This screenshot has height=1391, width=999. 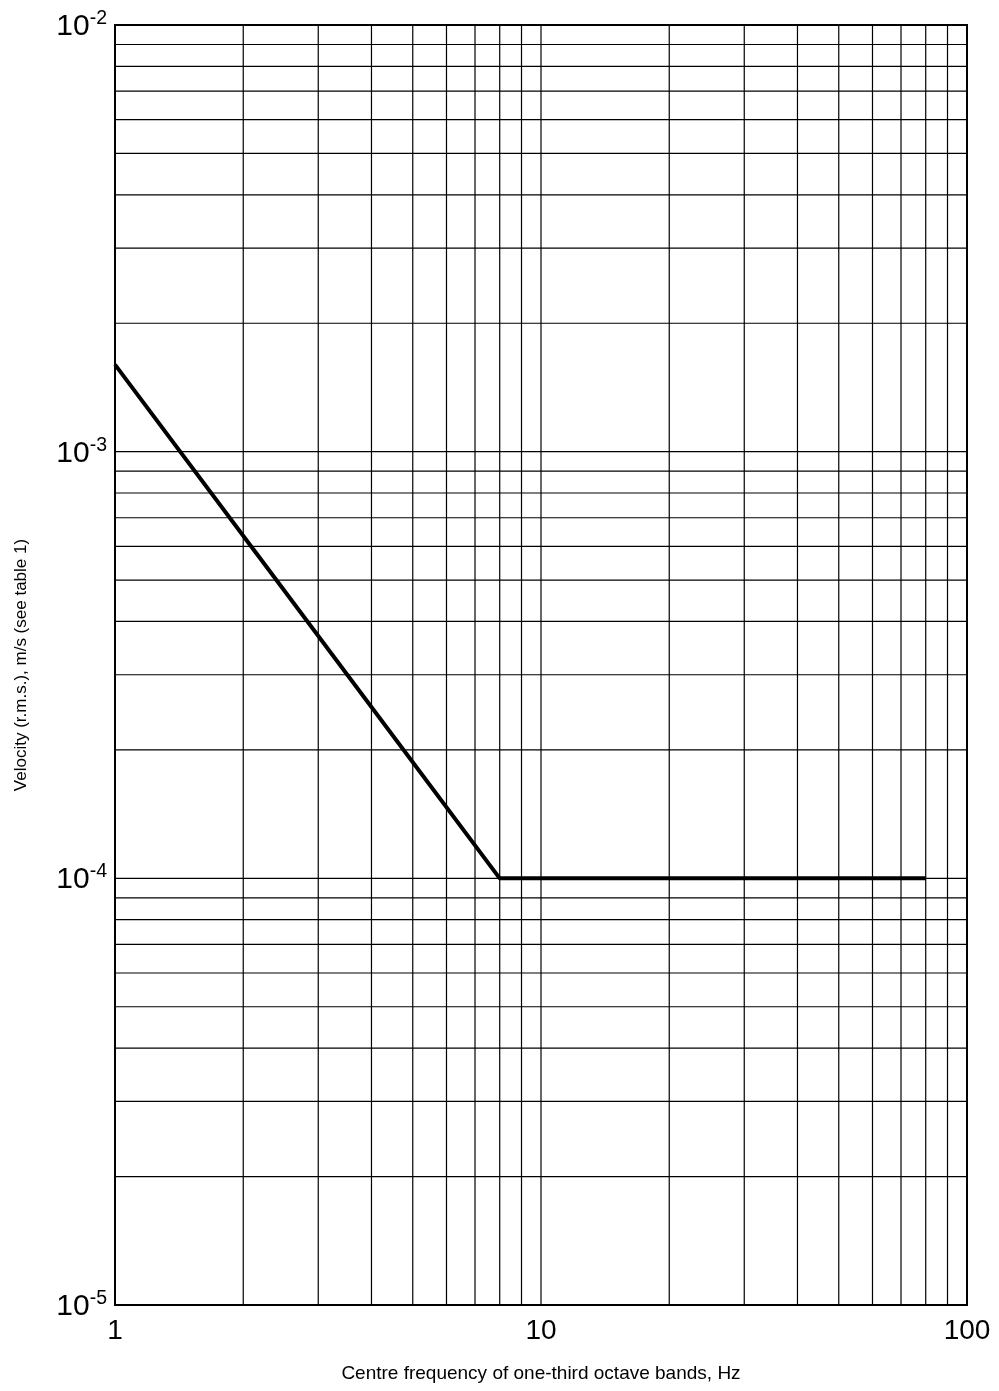 I want to click on x-tick-label: 10, so click(x=541, y=1329).